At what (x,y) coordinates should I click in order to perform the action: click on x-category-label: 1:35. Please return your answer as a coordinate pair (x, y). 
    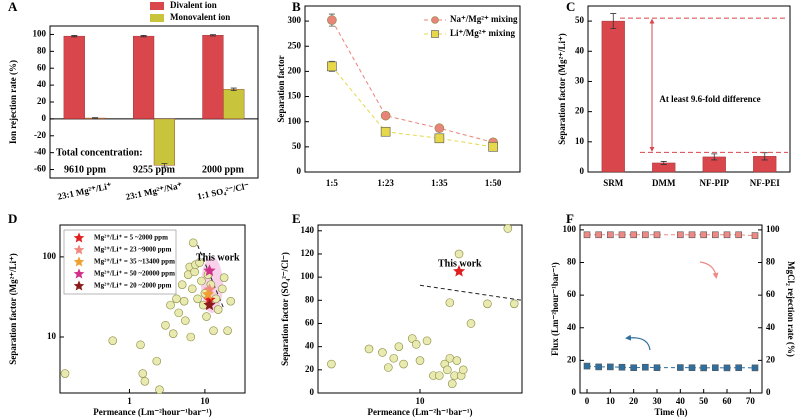
    Looking at the image, I should click on (439, 183).